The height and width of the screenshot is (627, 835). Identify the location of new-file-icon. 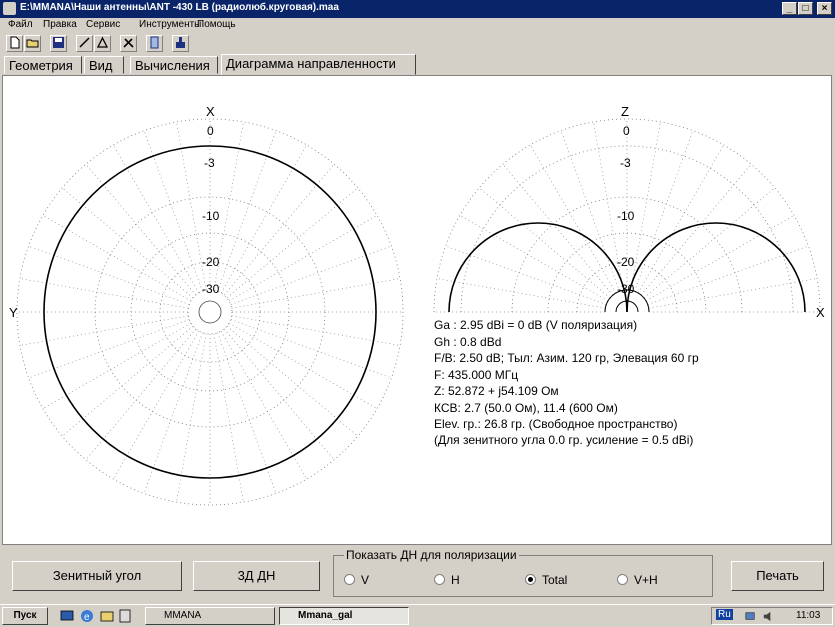
(14, 43).